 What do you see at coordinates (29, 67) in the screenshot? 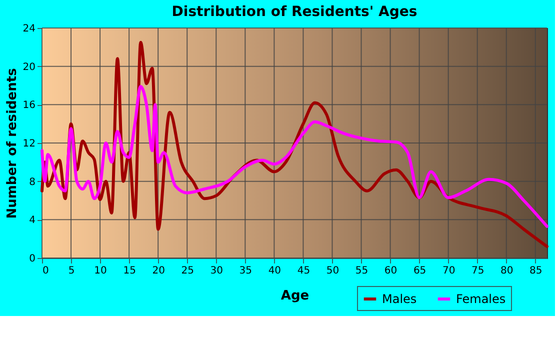
I see `y-tick-label: 20` at bounding box center [29, 67].